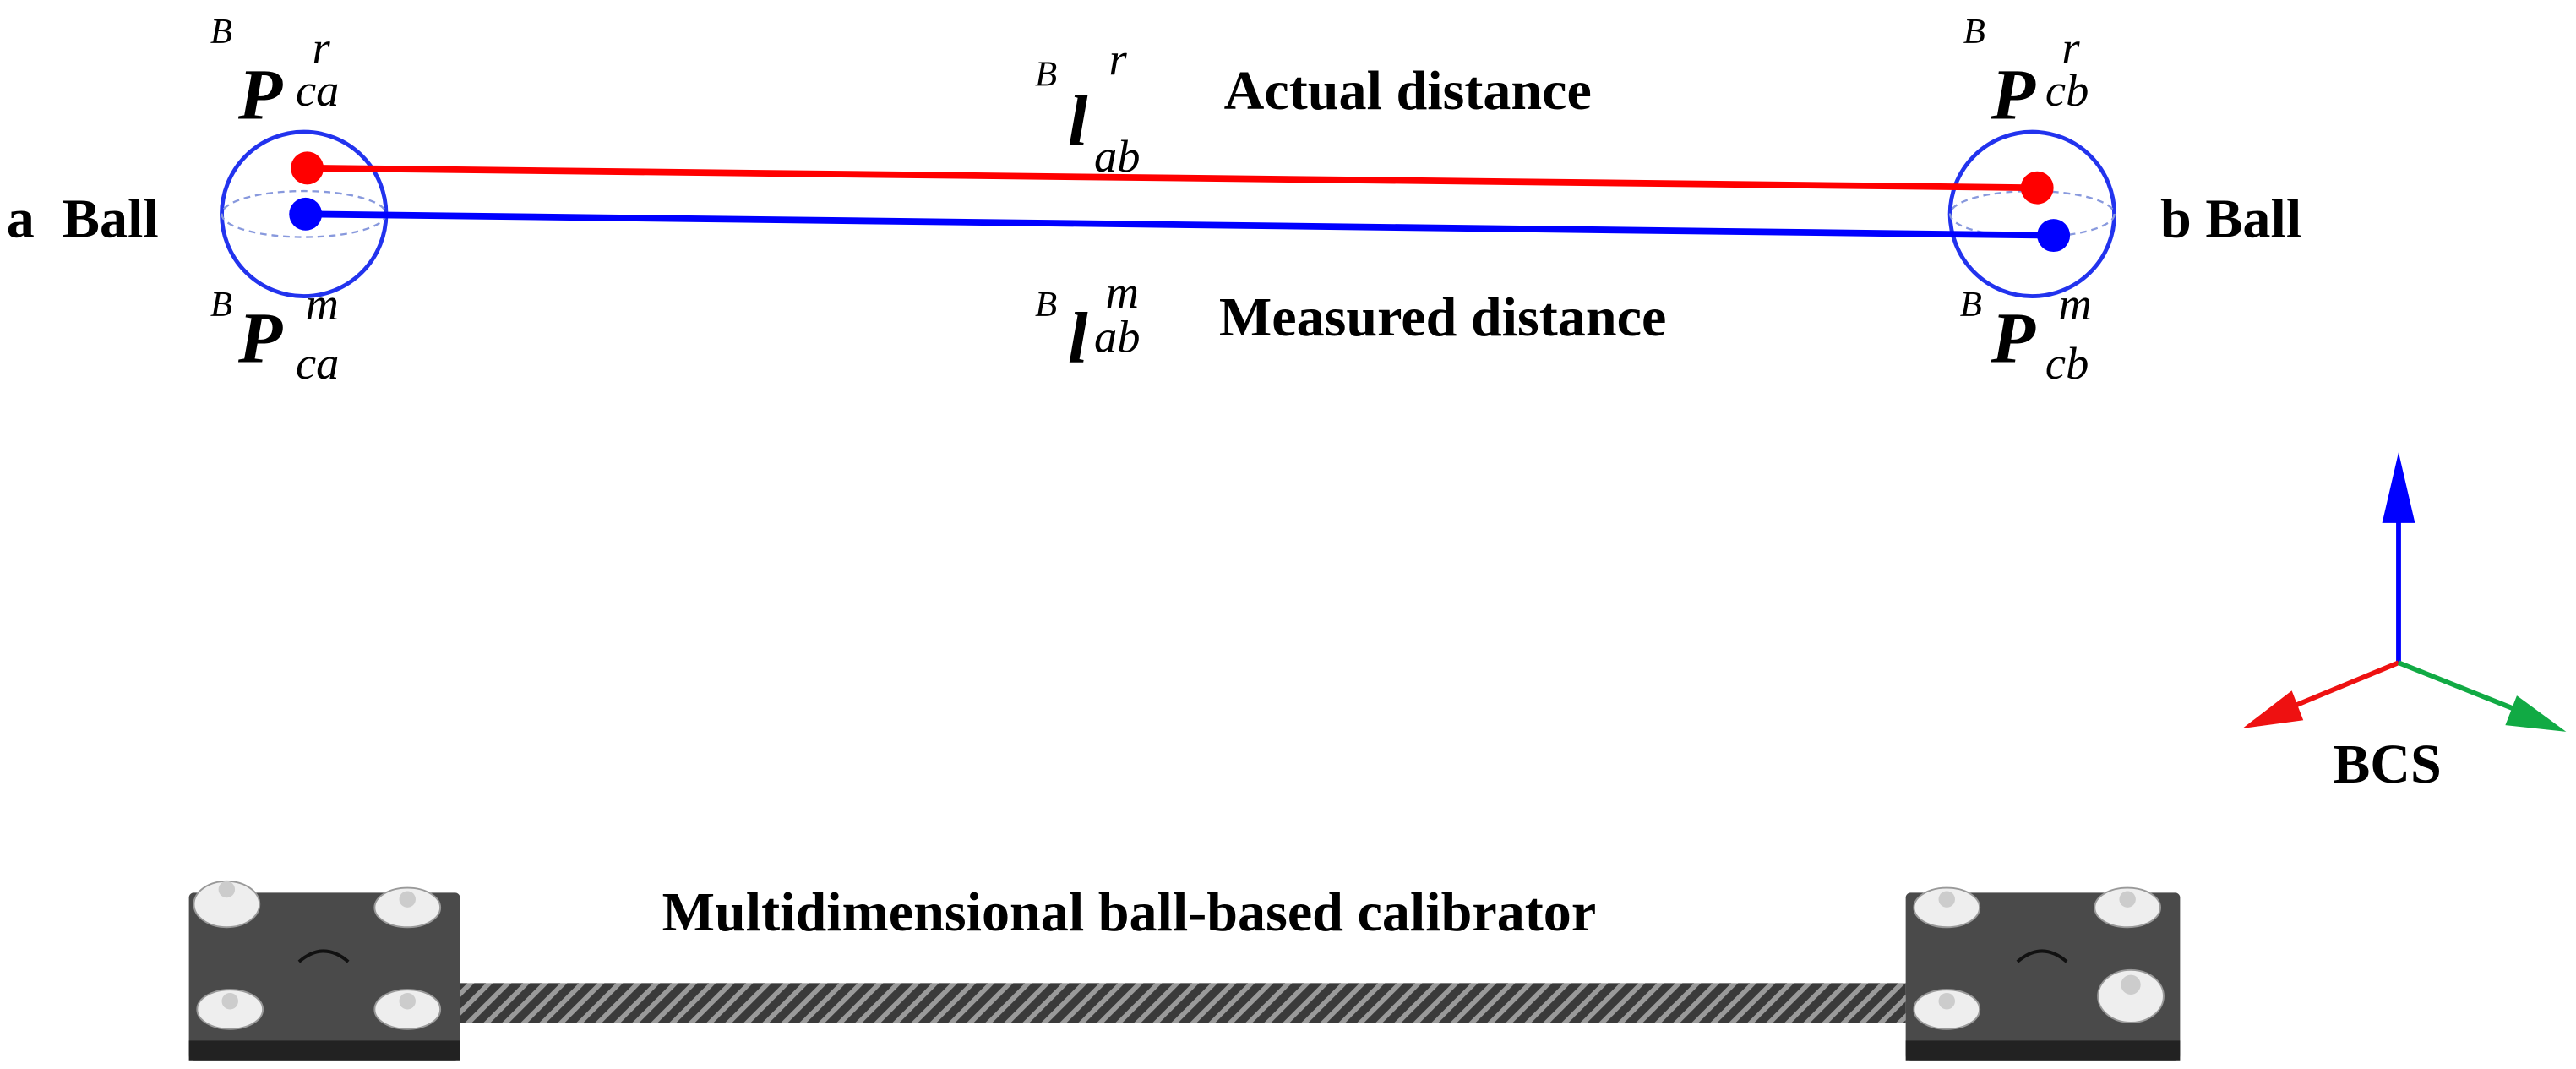  What do you see at coordinates (1408, 91) in the screenshot?
I see `distance-label: Actual distance` at bounding box center [1408, 91].